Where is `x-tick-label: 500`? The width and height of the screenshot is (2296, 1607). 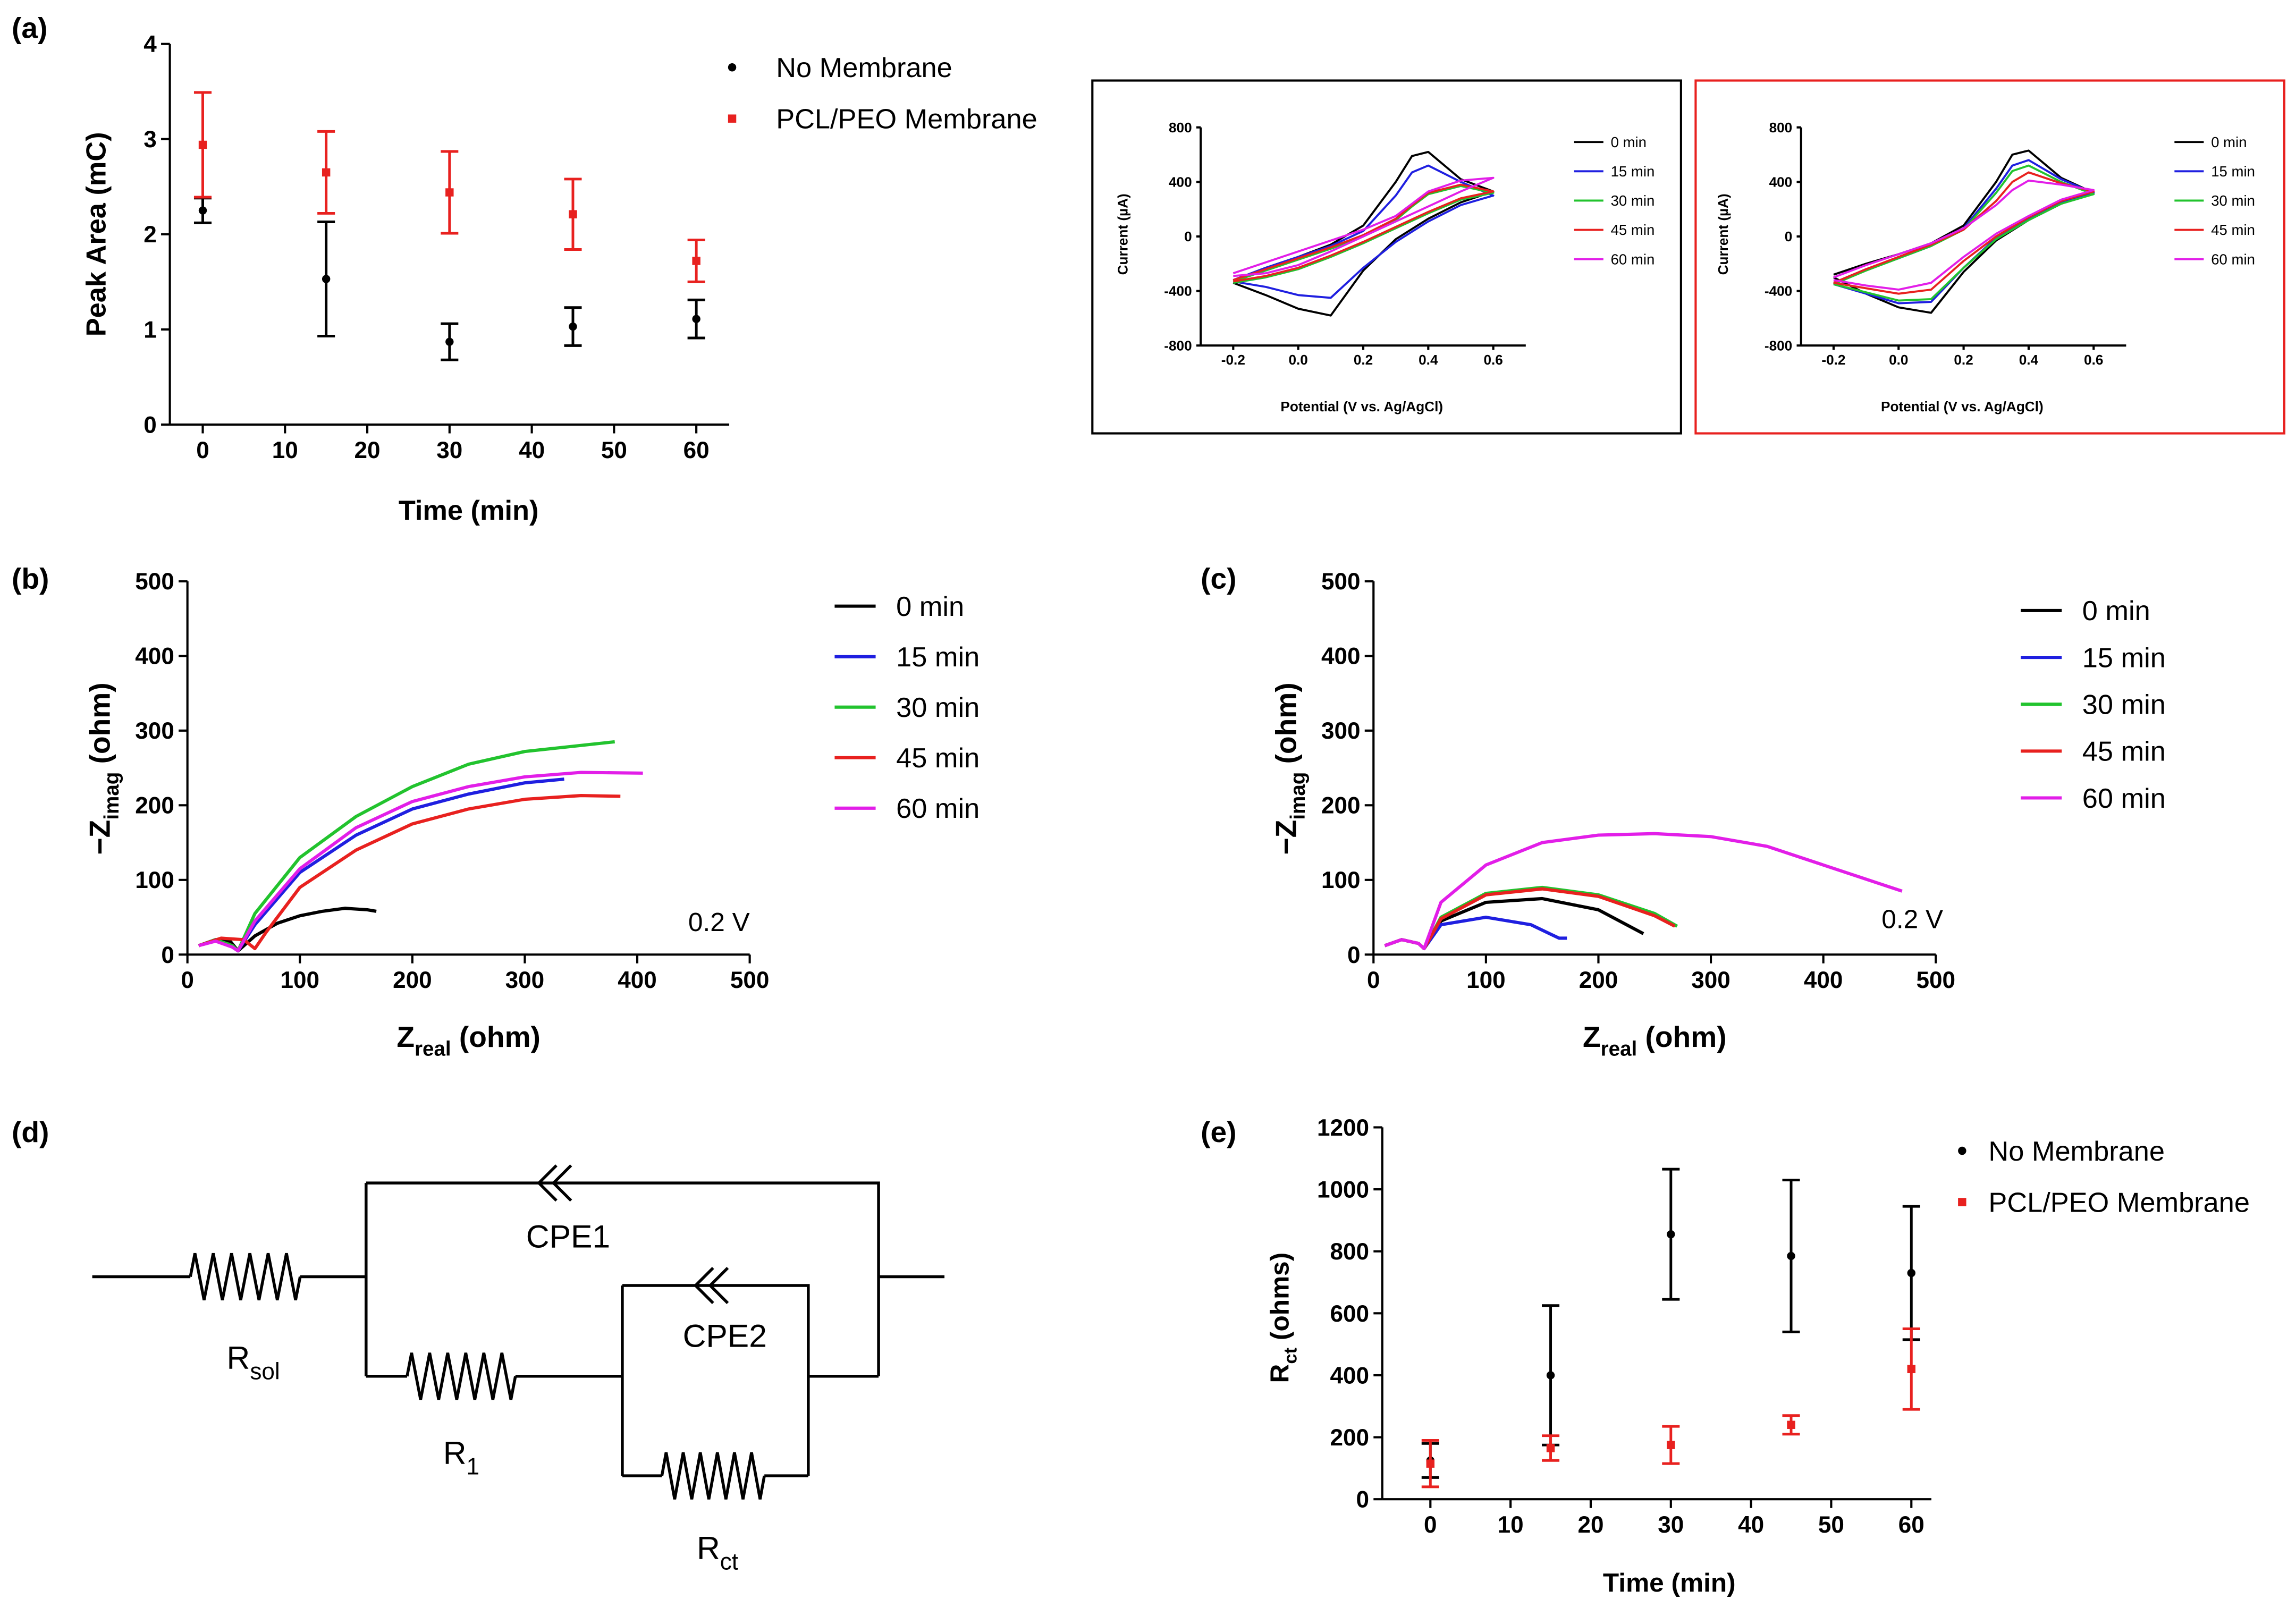
x-tick-label: 500 is located at coordinates (1935, 980).